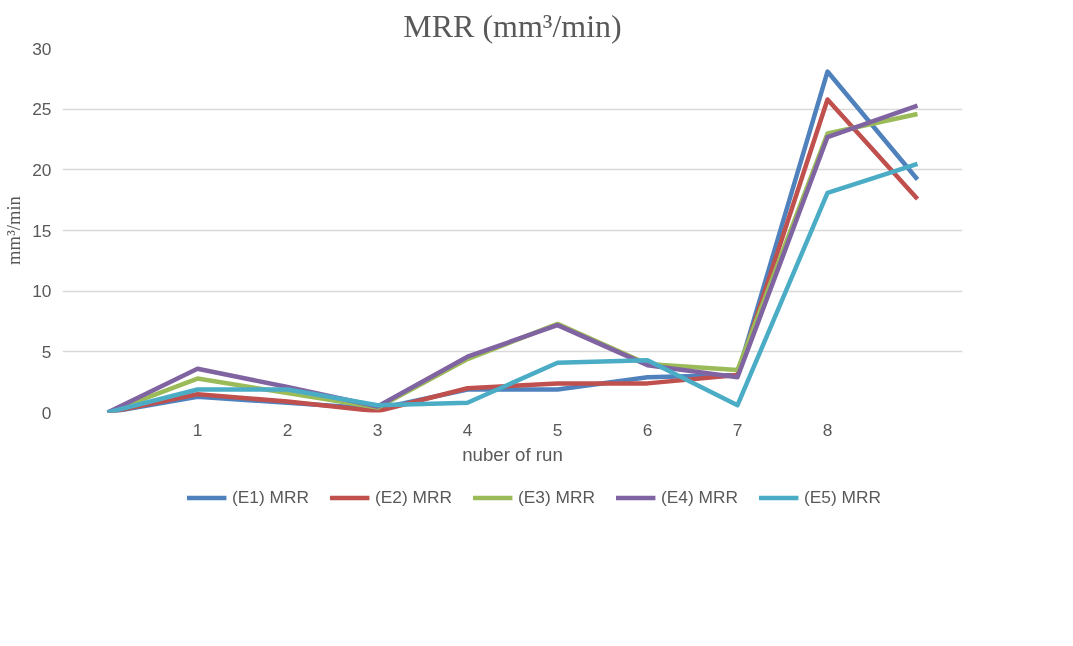  What do you see at coordinates (197, 429) in the screenshot?
I see `x-tick-label: 1` at bounding box center [197, 429].